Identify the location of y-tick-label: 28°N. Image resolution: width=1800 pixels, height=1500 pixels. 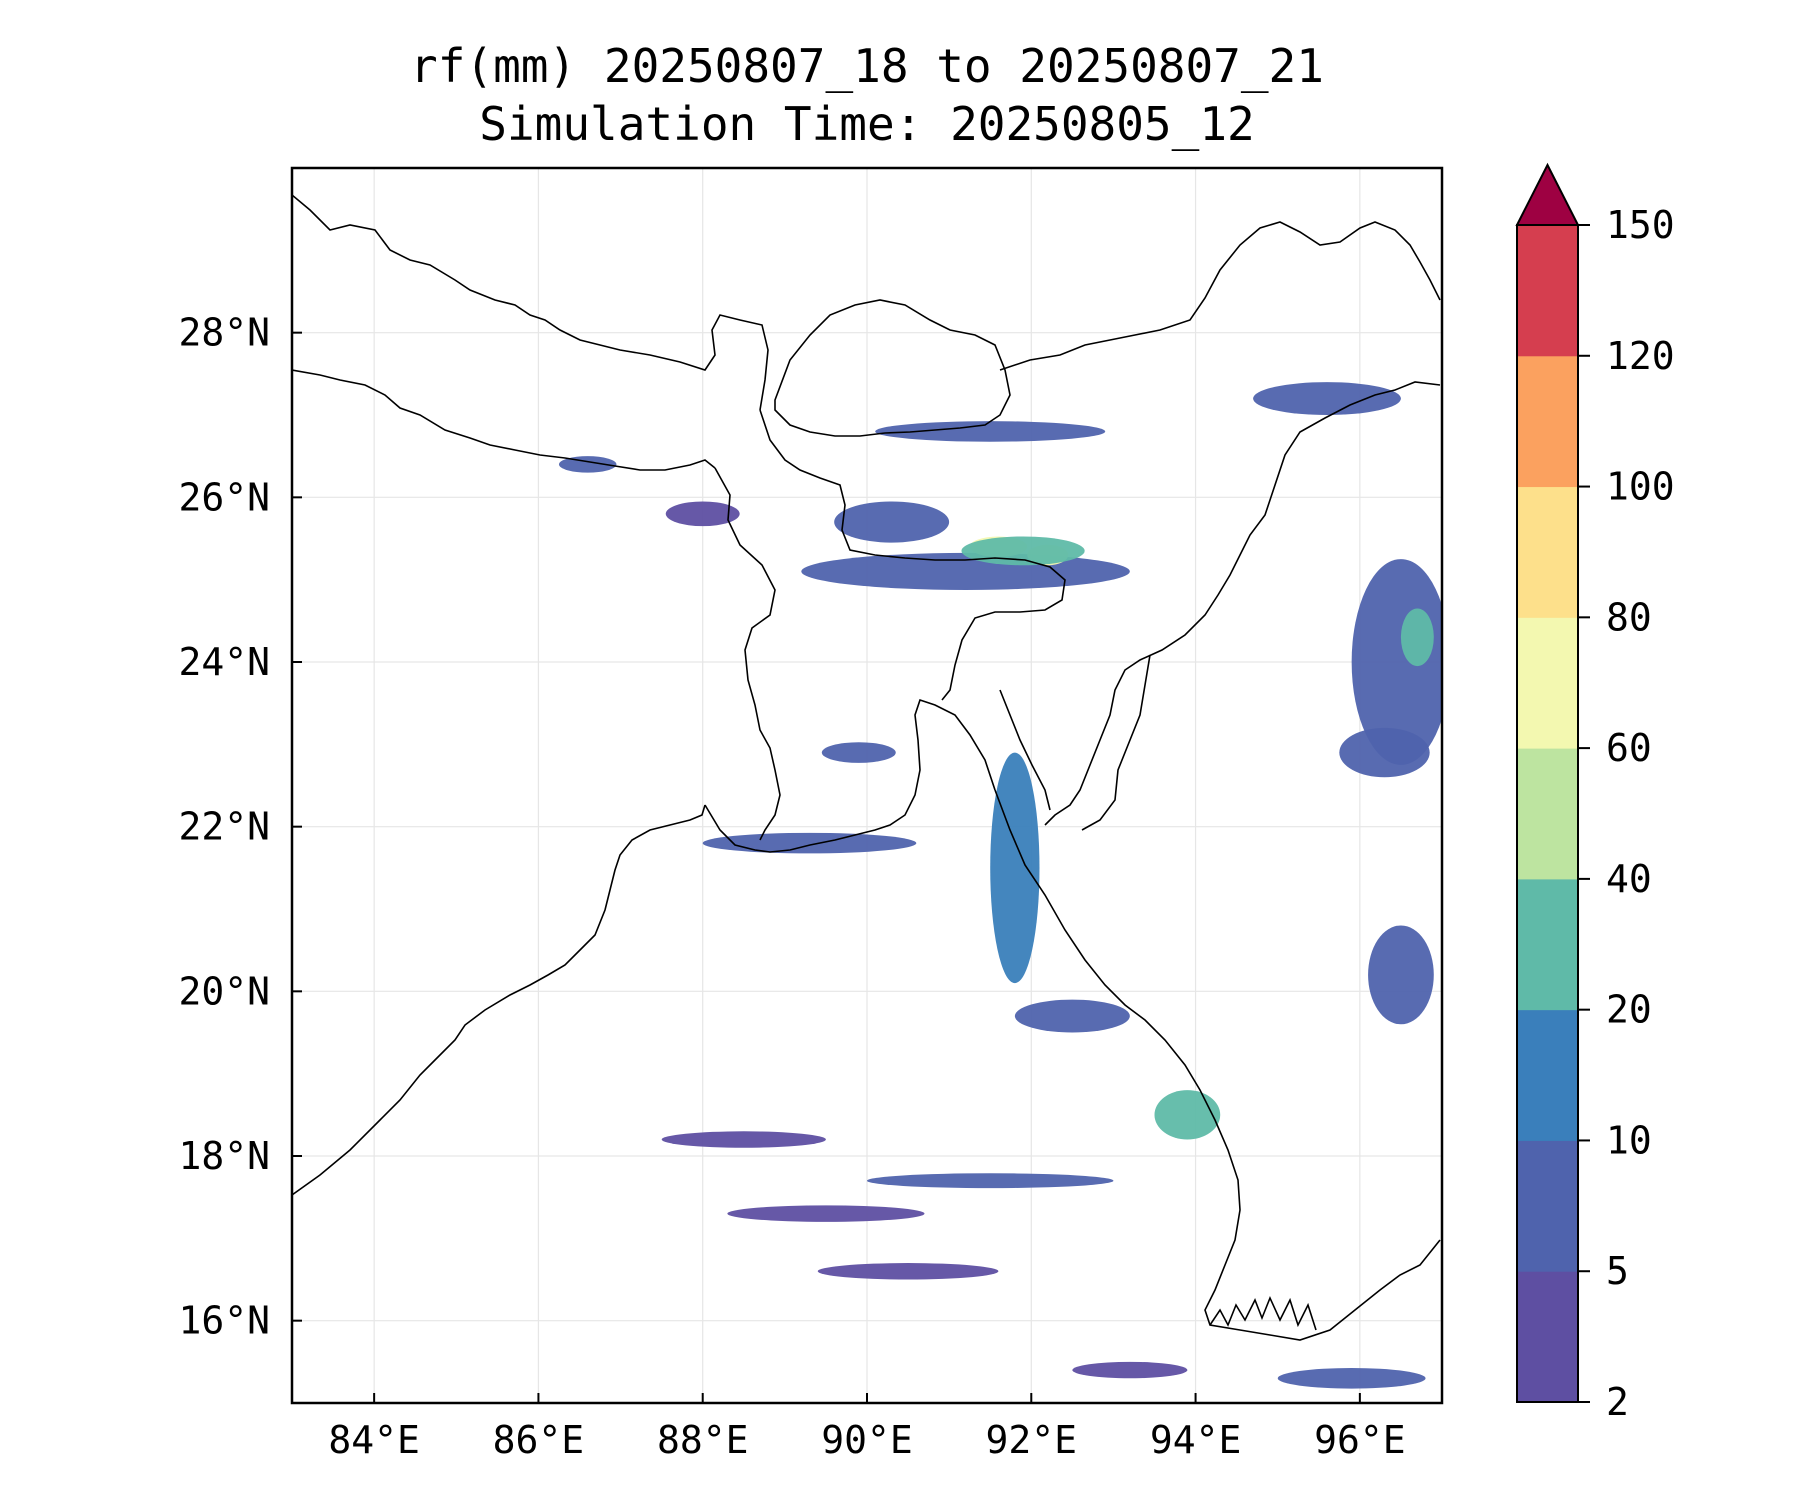
(224, 333).